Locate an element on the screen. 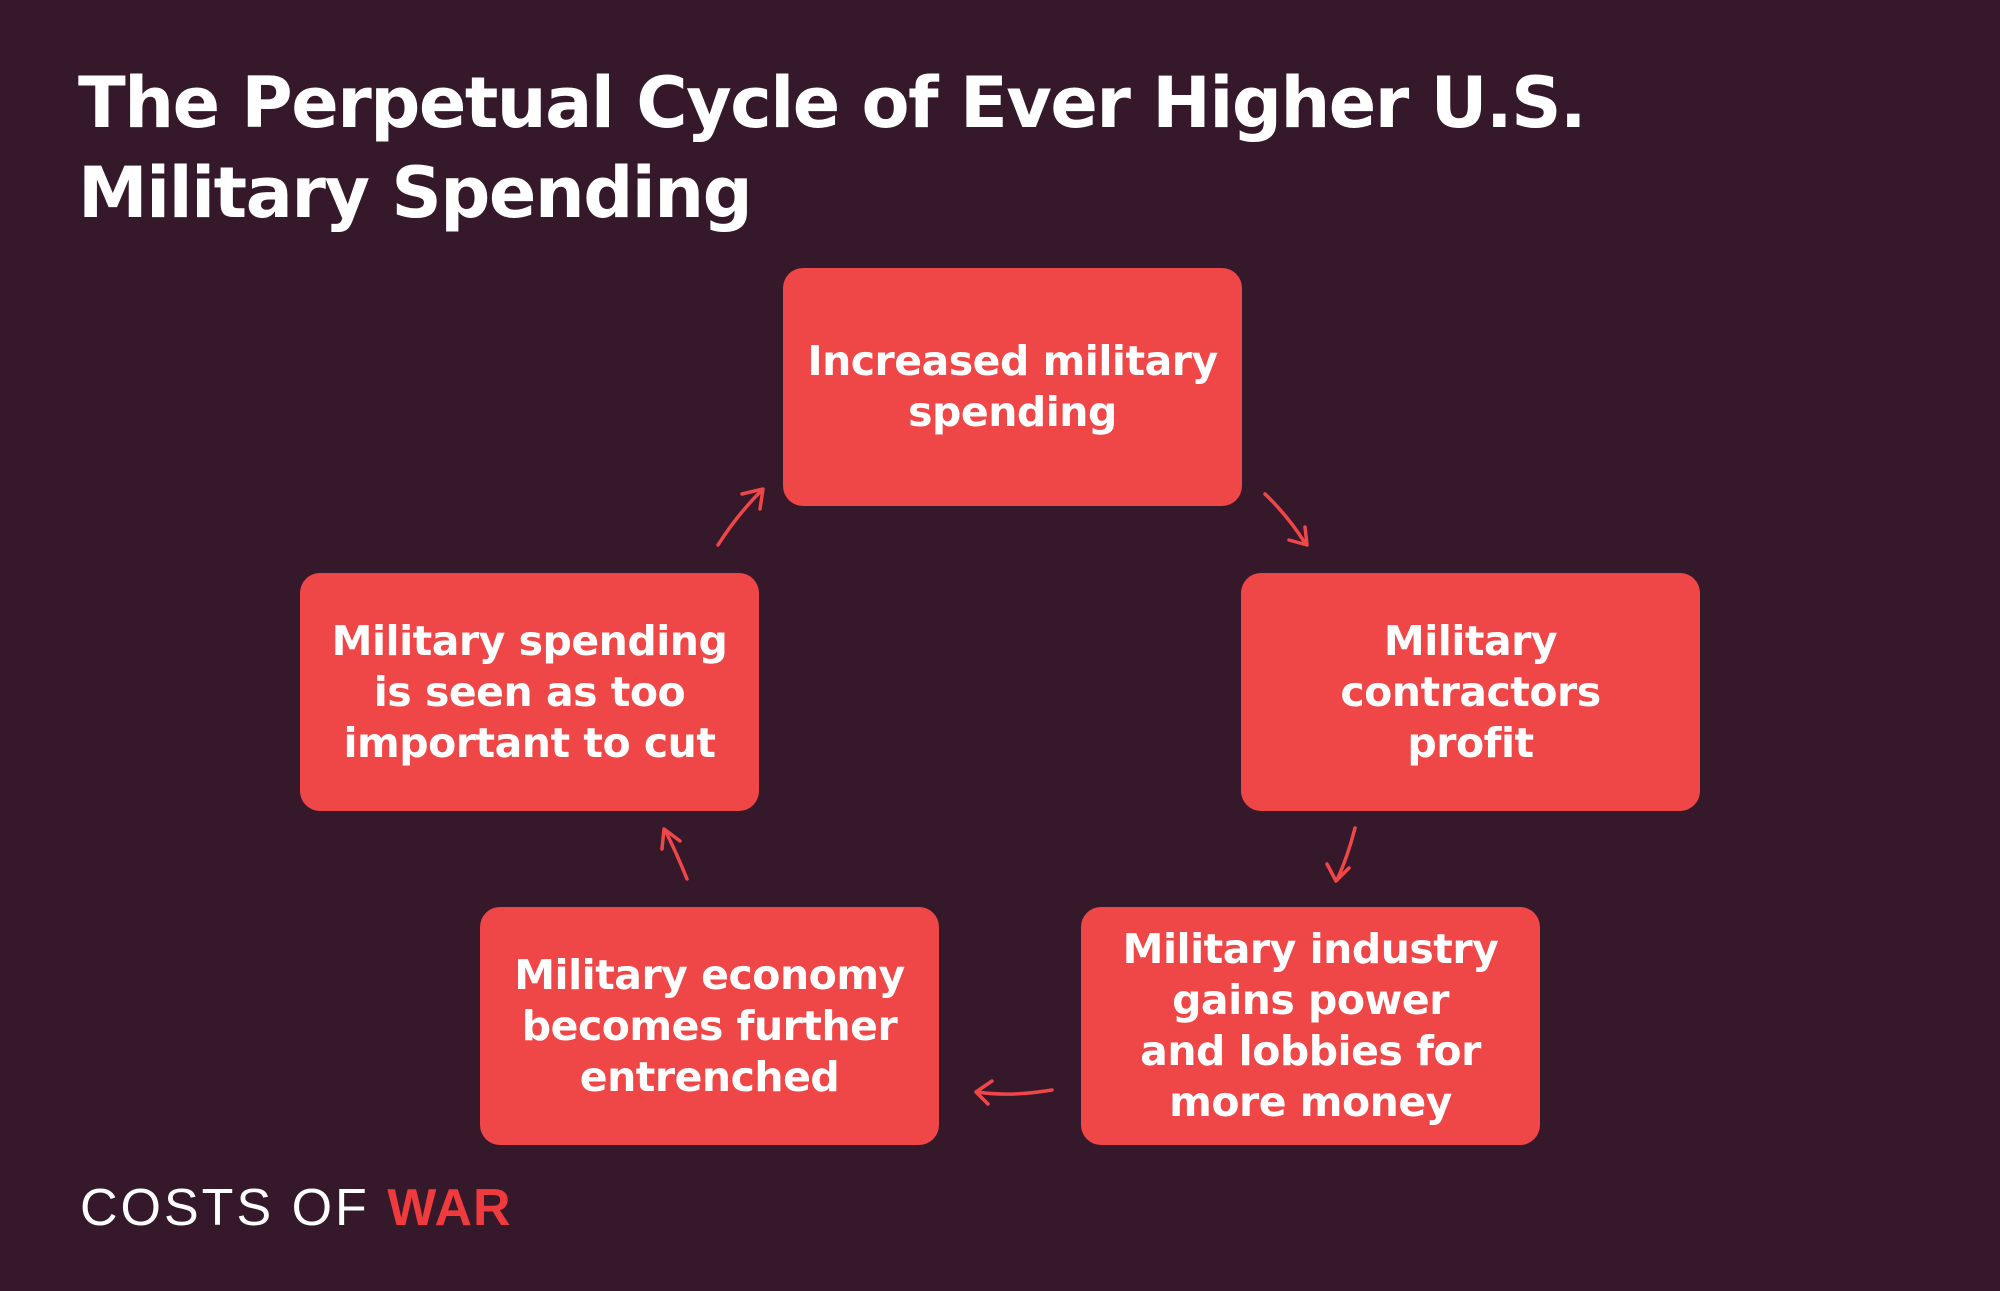 Image resolution: width=2000 pixels, height=1291 pixels. logo-text-war: WAR is located at coordinates (449, 1208).